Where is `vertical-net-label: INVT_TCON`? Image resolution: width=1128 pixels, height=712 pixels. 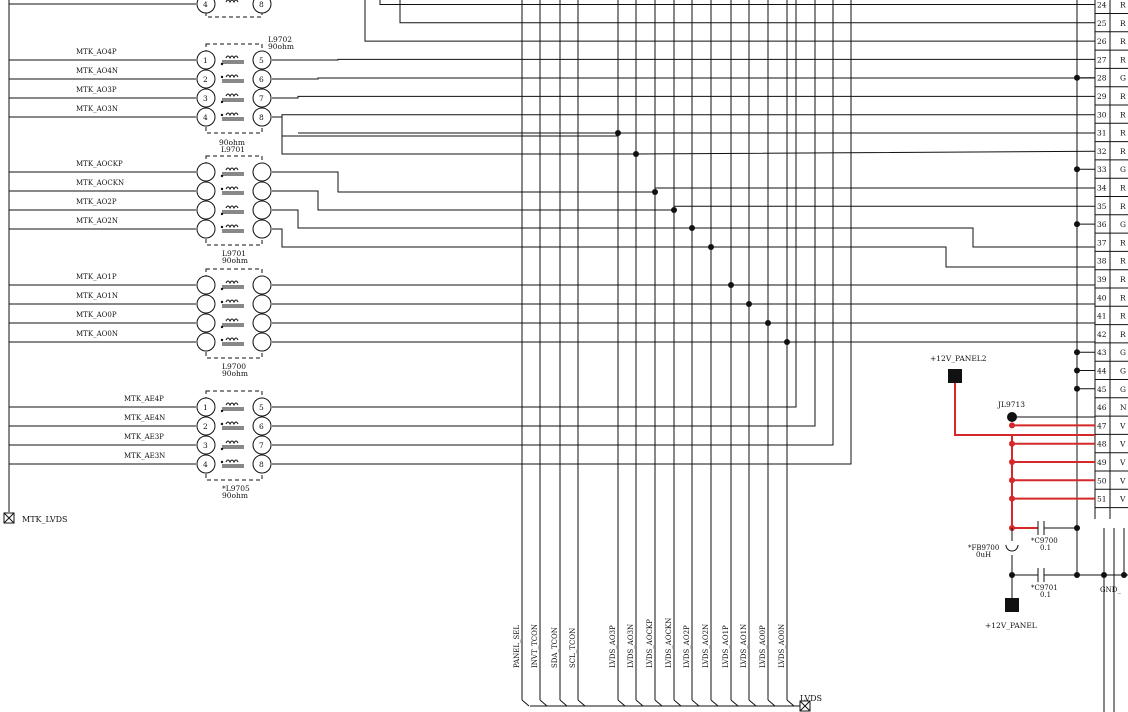
vertical-net-label: INVT_TCON is located at coordinates (535, 646).